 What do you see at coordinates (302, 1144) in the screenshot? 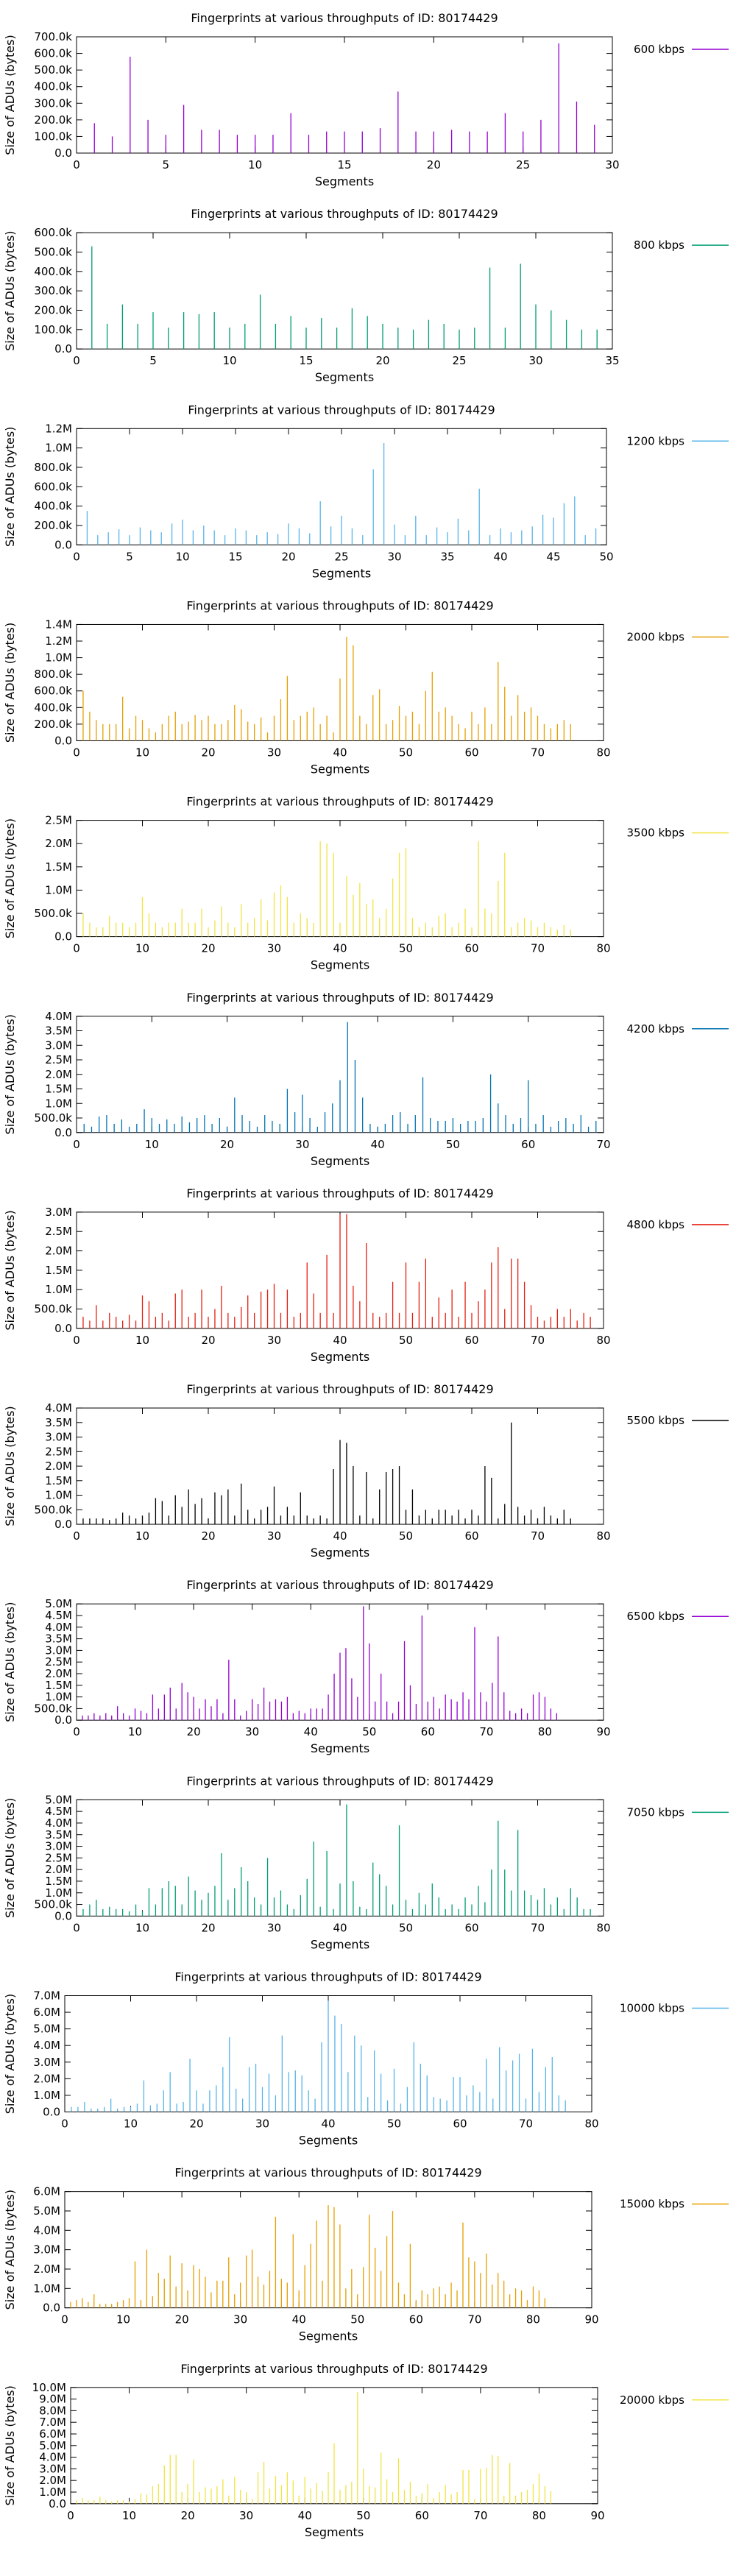
I see `x-tick-label: 30` at bounding box center [302, 1144].